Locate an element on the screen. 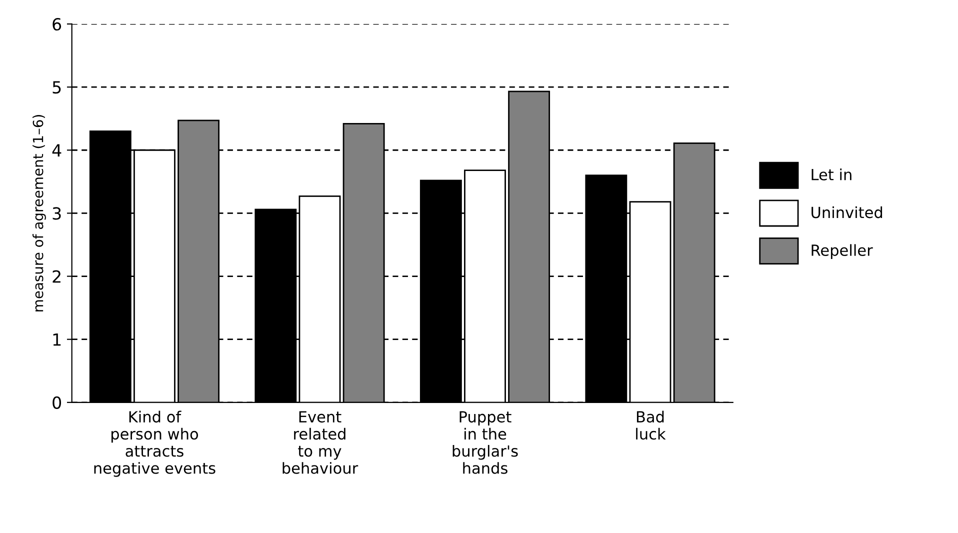 The width and height of the screenshot is (958, 533). legend-label: Let in is located at coordinates (832, 174).